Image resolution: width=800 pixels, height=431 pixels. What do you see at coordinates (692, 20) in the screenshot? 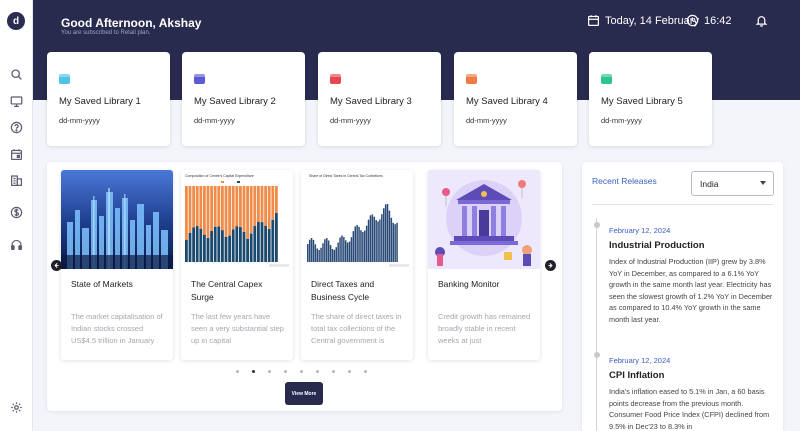
I see `clock-icon` at bounding box center [692, 20].